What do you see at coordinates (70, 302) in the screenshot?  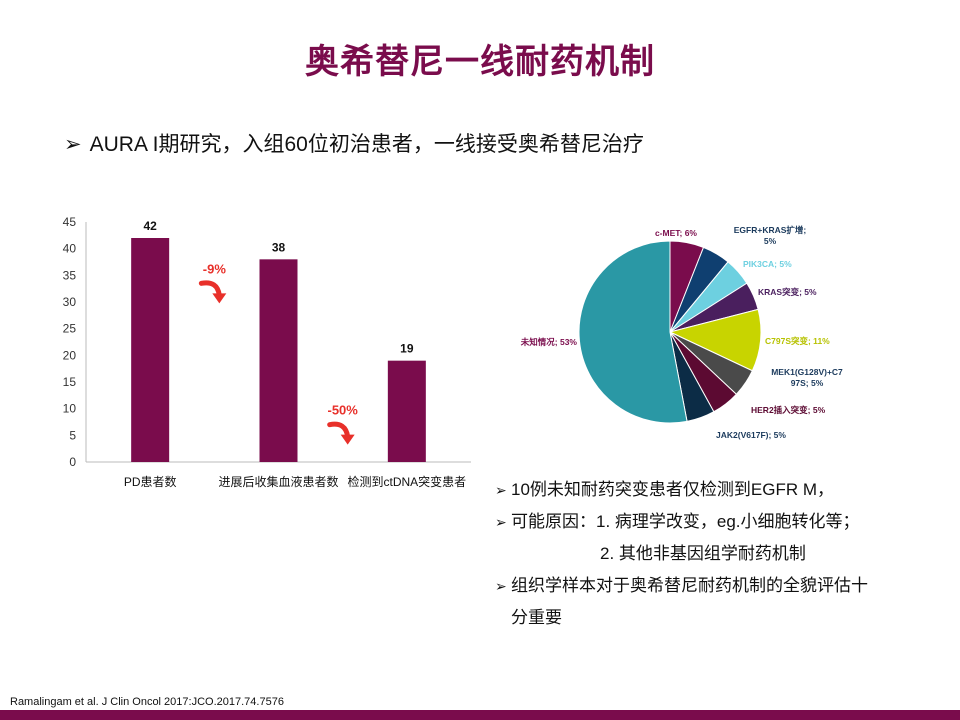 I see `y-tick-label: 30` at bounding box center [70, 302].